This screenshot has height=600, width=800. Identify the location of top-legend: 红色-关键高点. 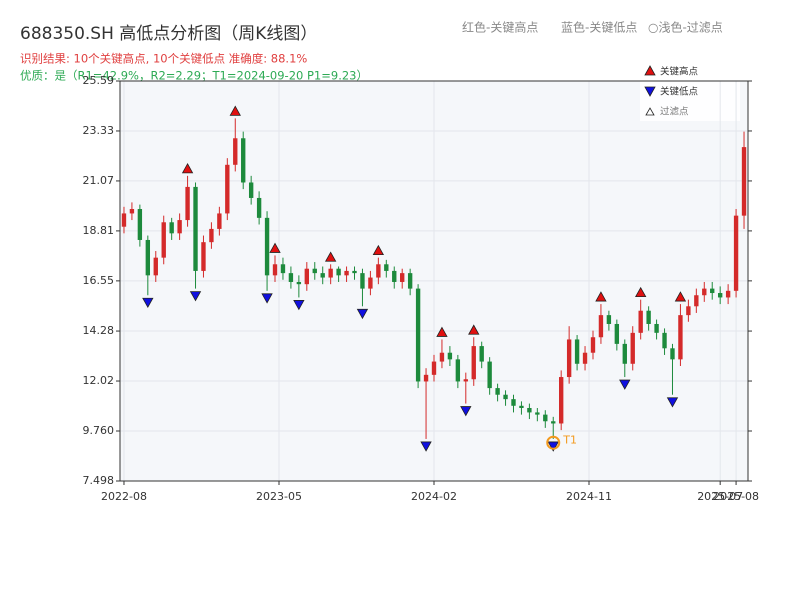
(500, 27).